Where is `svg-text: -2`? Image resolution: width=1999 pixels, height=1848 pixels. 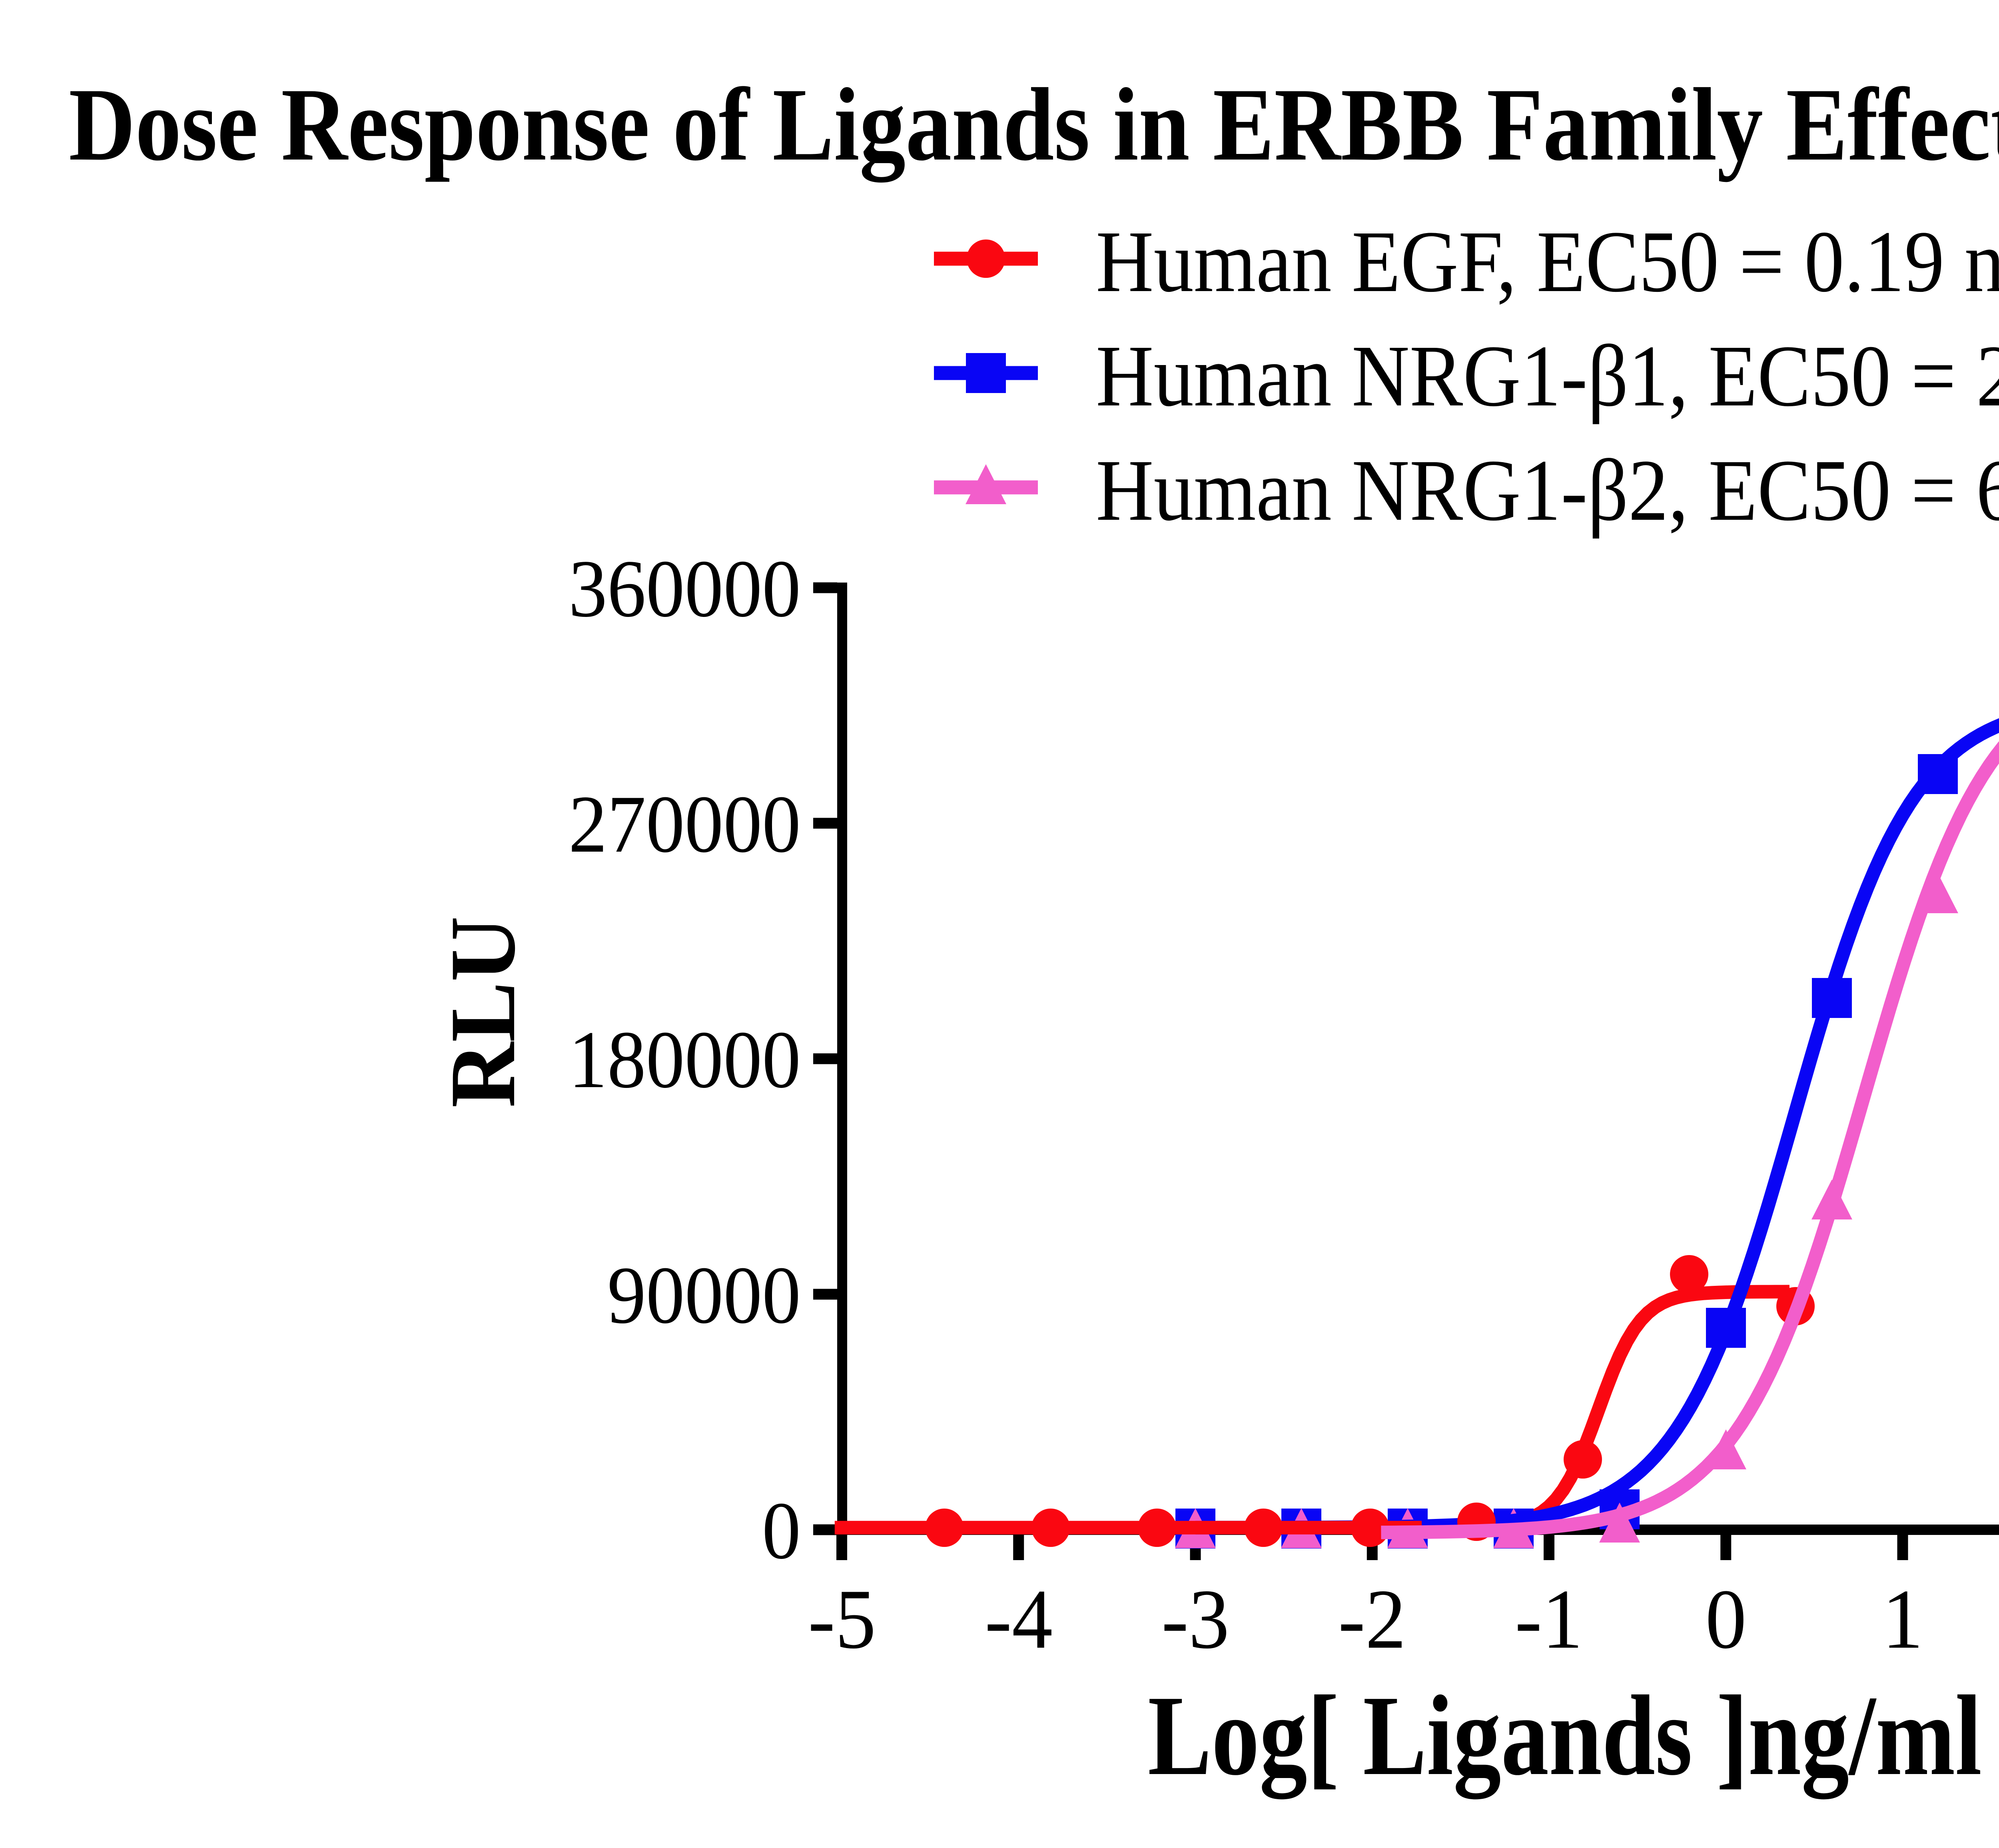
svg-text: -2 is located at coordinates (1372, 1619).